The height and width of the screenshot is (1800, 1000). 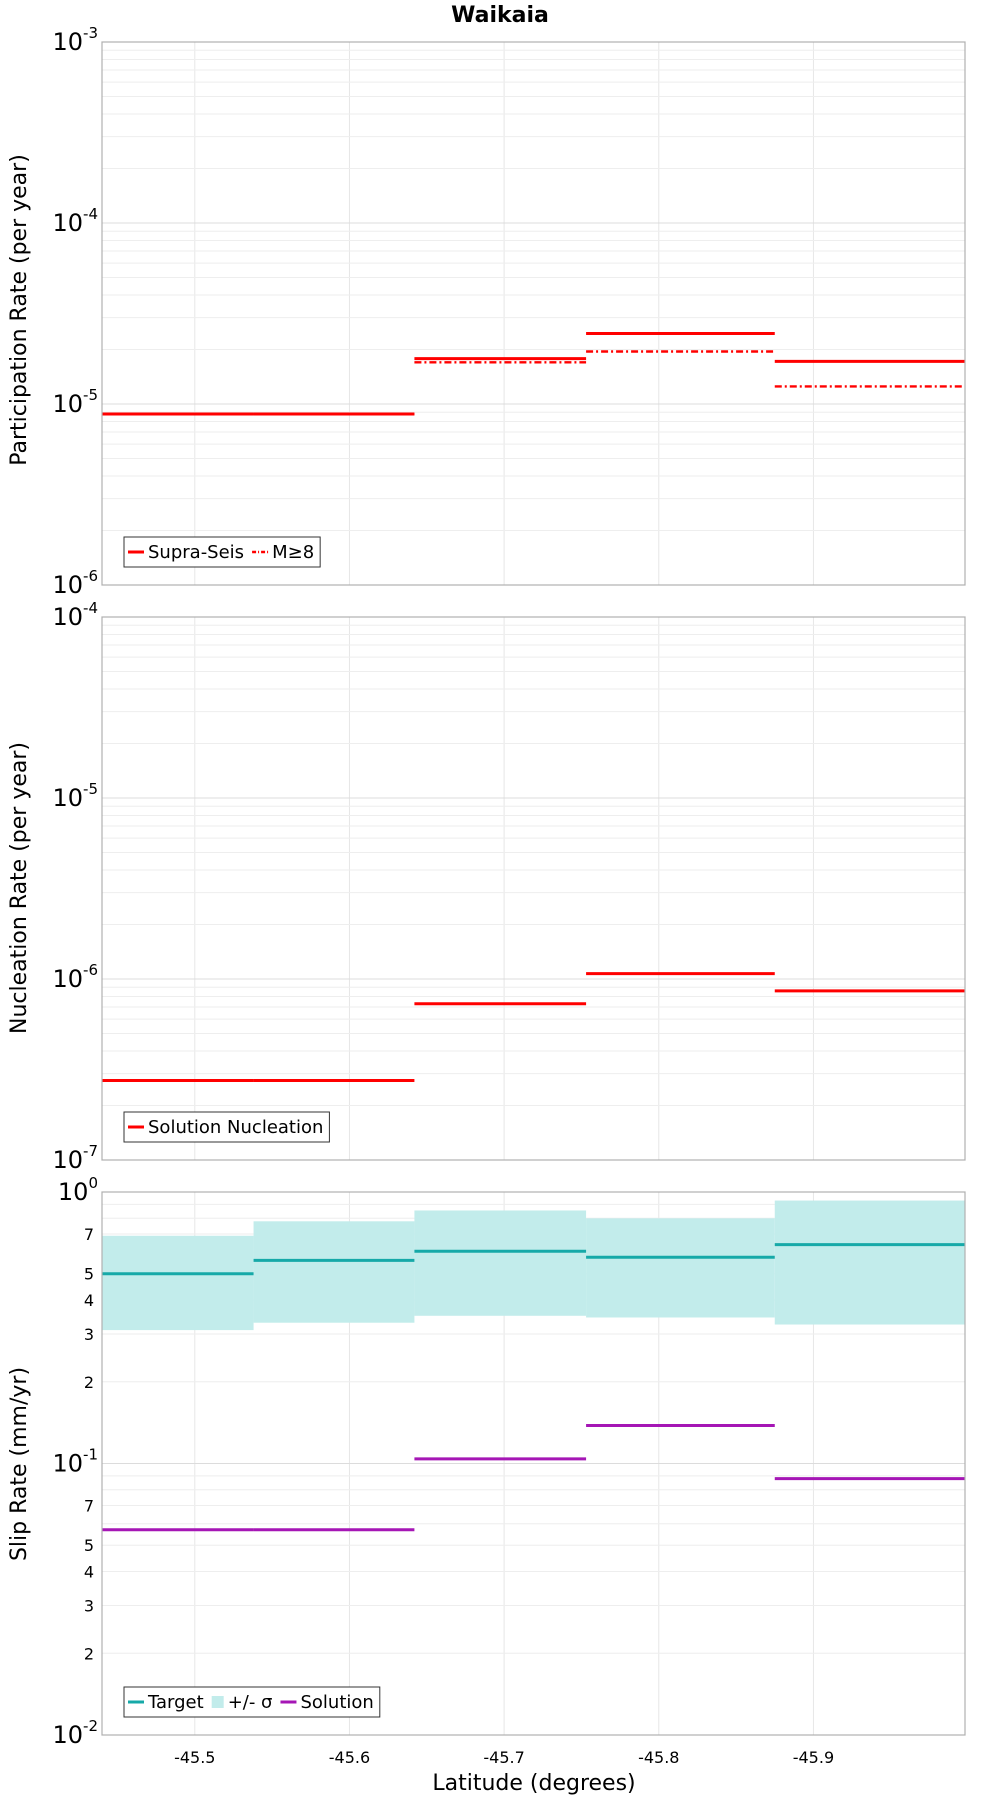 I want to click on nucleation-y-ticks: 10⁻⁷ 10⁻⁶ 10⁻⁵ 10⁻⁴, so click(x=75, y=886).